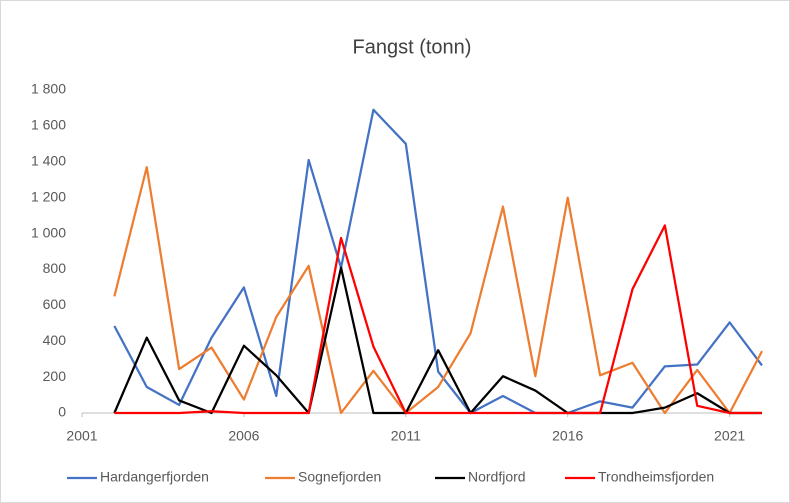 The width and height of the screenshot is (790, 503). I want to click on chart-title: Fangst (tonn), so click(412, 47).